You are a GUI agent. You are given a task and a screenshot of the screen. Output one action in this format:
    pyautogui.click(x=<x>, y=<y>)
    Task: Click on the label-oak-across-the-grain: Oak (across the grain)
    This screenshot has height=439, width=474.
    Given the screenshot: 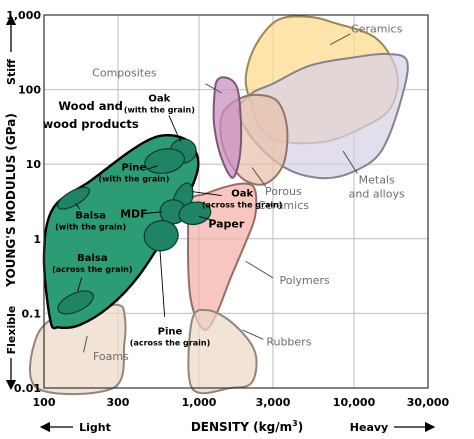 What is the action you would take?
    pyautogui.click(x=242, y=199)
    